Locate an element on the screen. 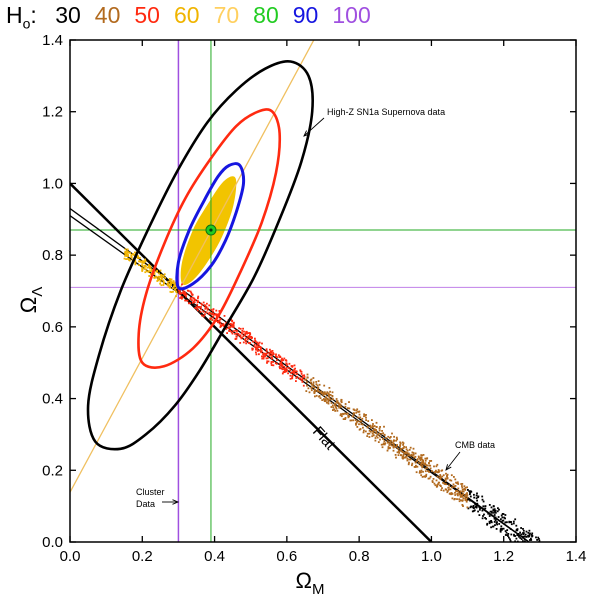 The width and height of the screenshot is (590, 600). legend-item-h80: 80 is located at coordinates (266, 15).